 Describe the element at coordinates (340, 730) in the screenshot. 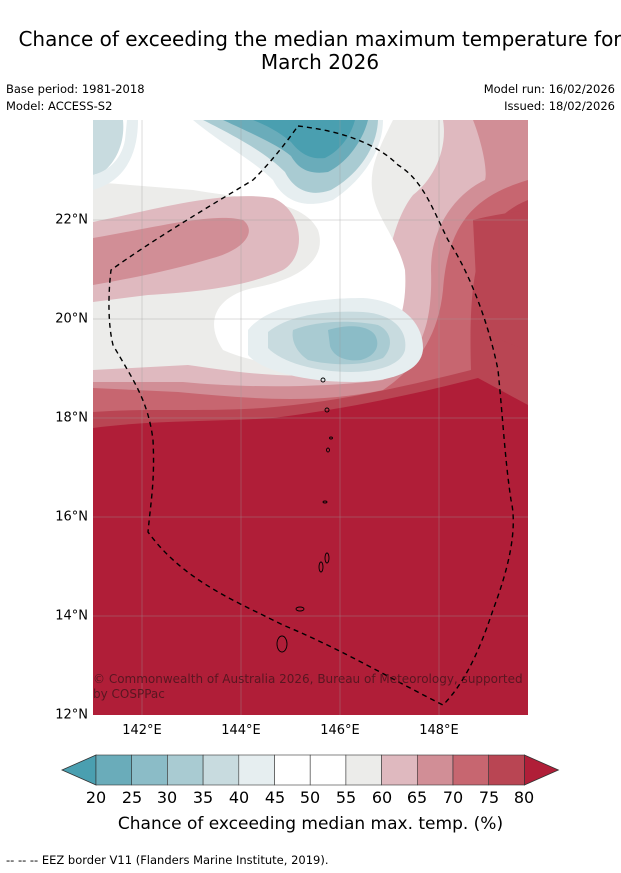

I see `lon-label-146e: 146°E` at that location.